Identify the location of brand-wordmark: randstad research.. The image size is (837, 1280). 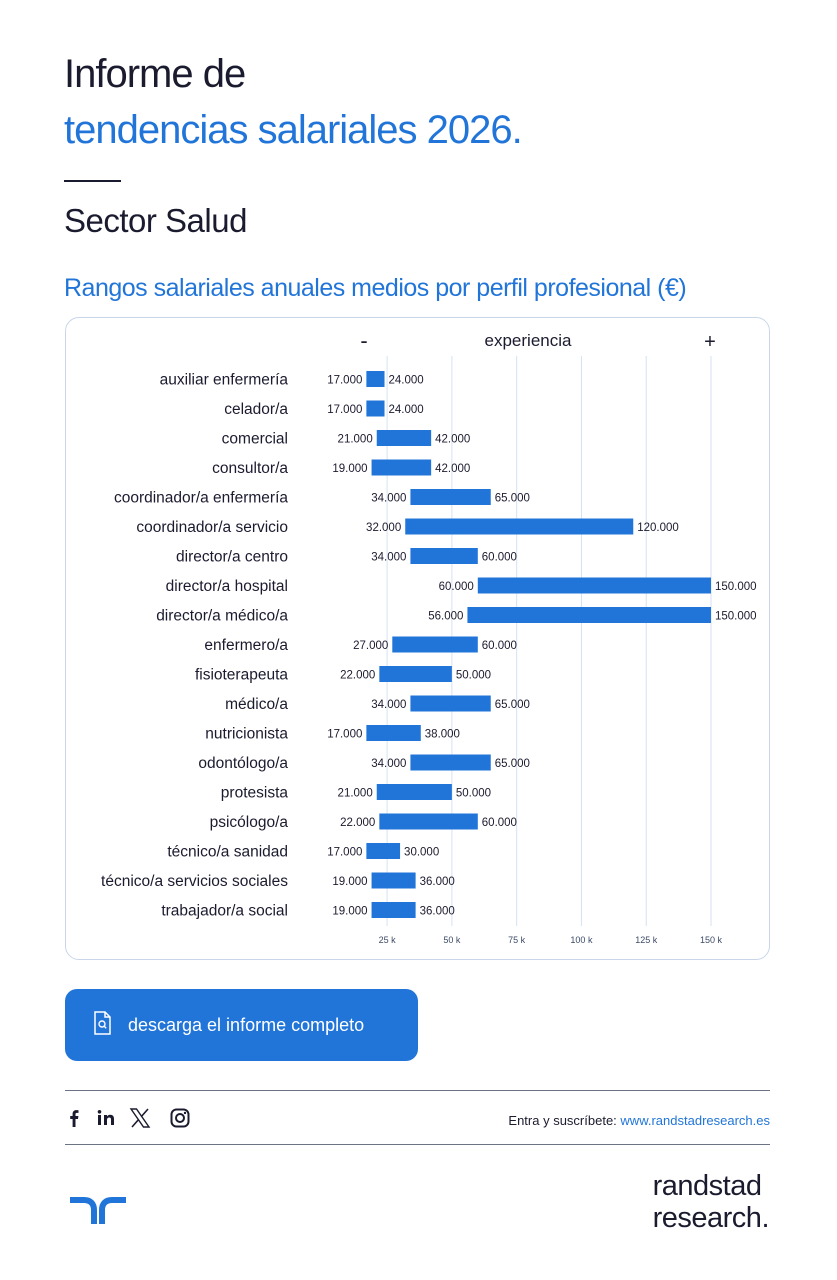
(711, 1202).